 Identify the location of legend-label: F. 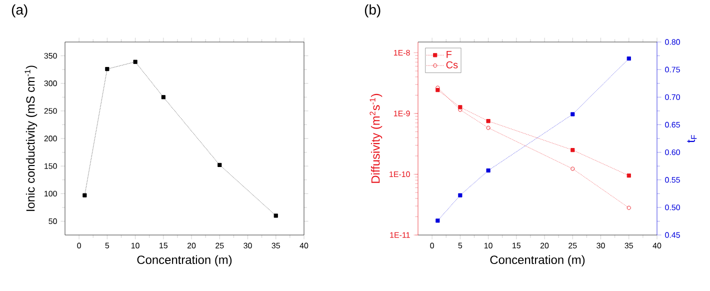
(449, 54).